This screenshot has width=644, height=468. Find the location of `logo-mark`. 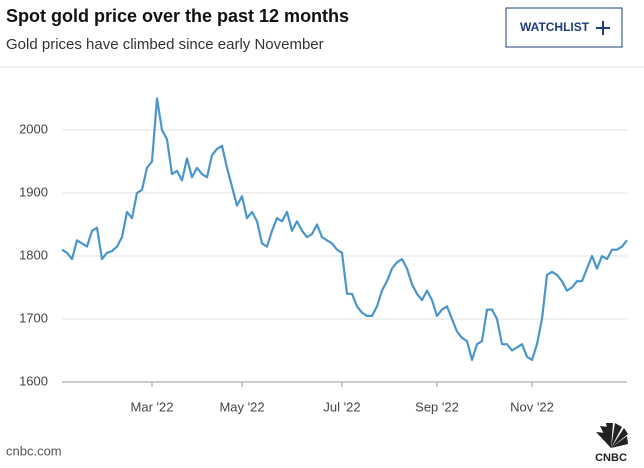

logo-mark is located at coordinates (612, 435).